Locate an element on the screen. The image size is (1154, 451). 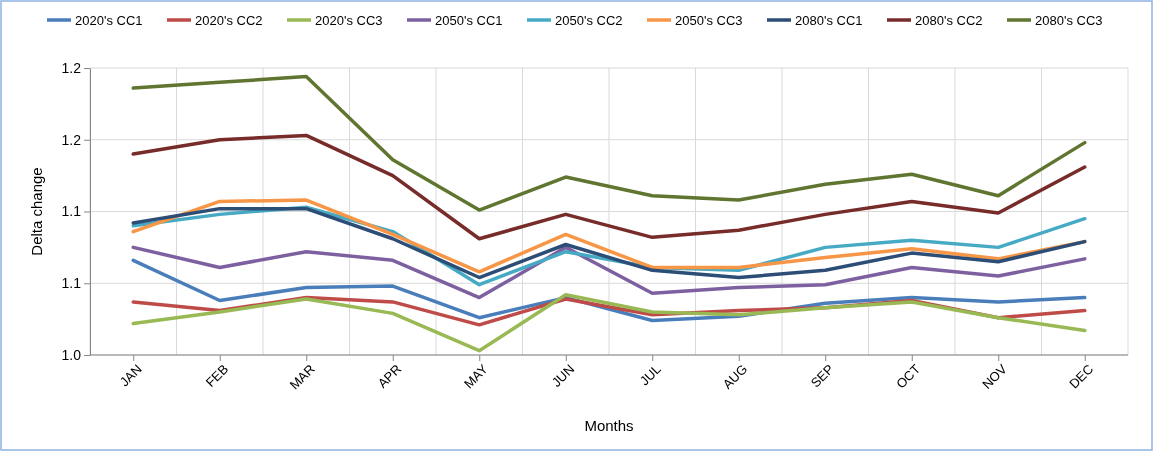
legend-label: 2050's CC3 is located at coordinates (709, 20).